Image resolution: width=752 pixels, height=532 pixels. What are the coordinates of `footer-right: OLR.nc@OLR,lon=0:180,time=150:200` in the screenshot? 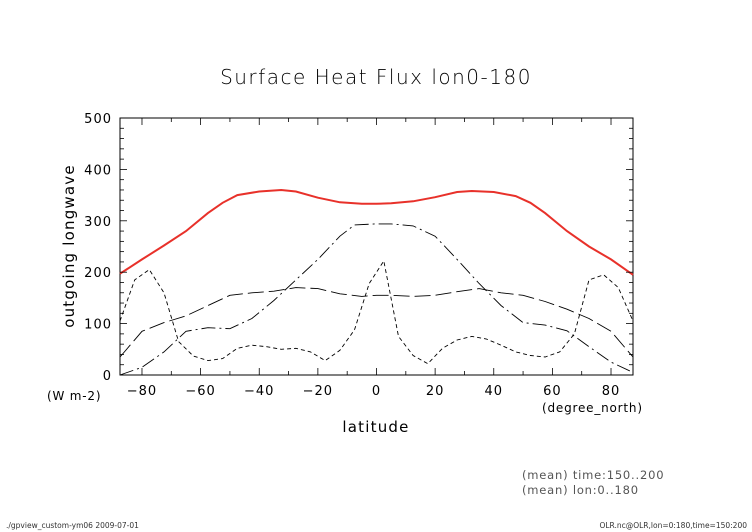 It's located at (673, 525).